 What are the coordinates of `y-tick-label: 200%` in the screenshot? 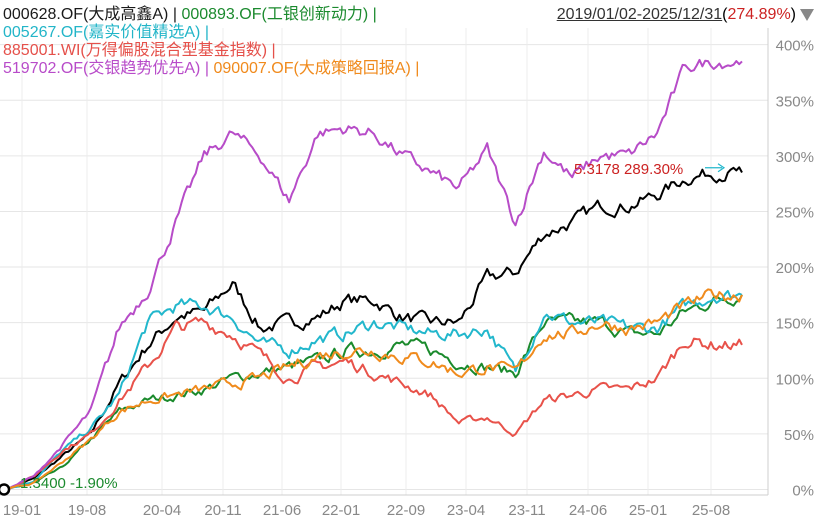 It's located at (795, 268).